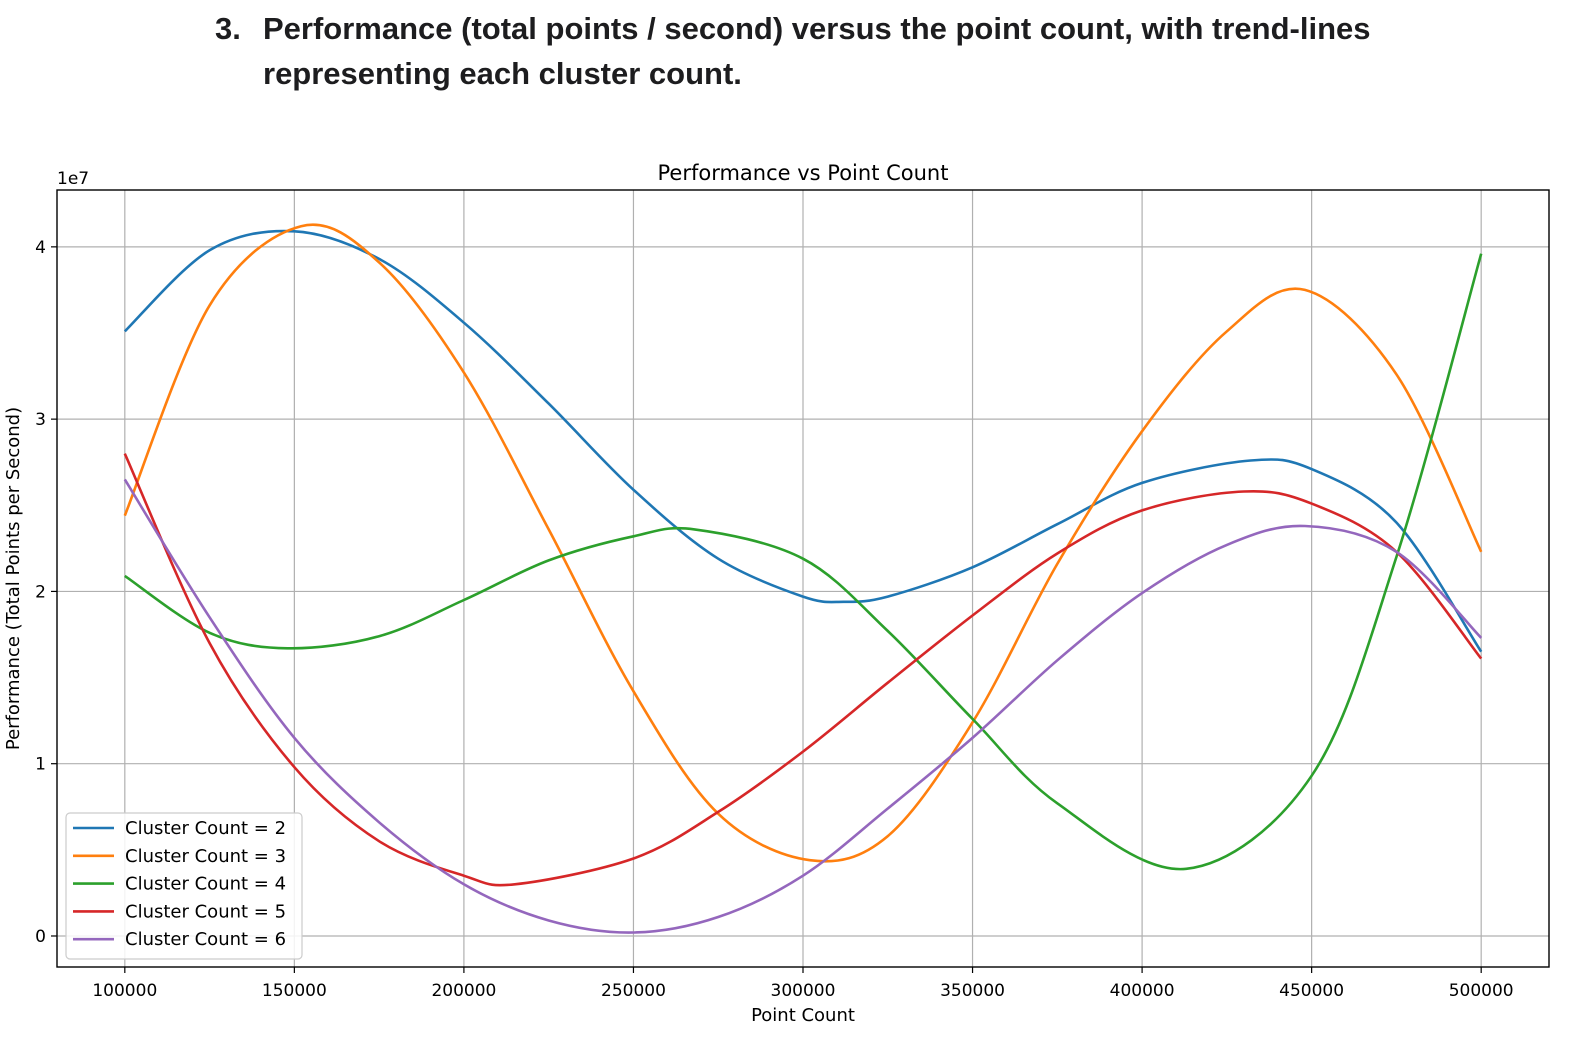 This screenshot has height=1052, width=1586. Describe the element at coordinates (205, 939) in the screenshot. I see `legend-entry-label: Cluster Count = 6` at that location.